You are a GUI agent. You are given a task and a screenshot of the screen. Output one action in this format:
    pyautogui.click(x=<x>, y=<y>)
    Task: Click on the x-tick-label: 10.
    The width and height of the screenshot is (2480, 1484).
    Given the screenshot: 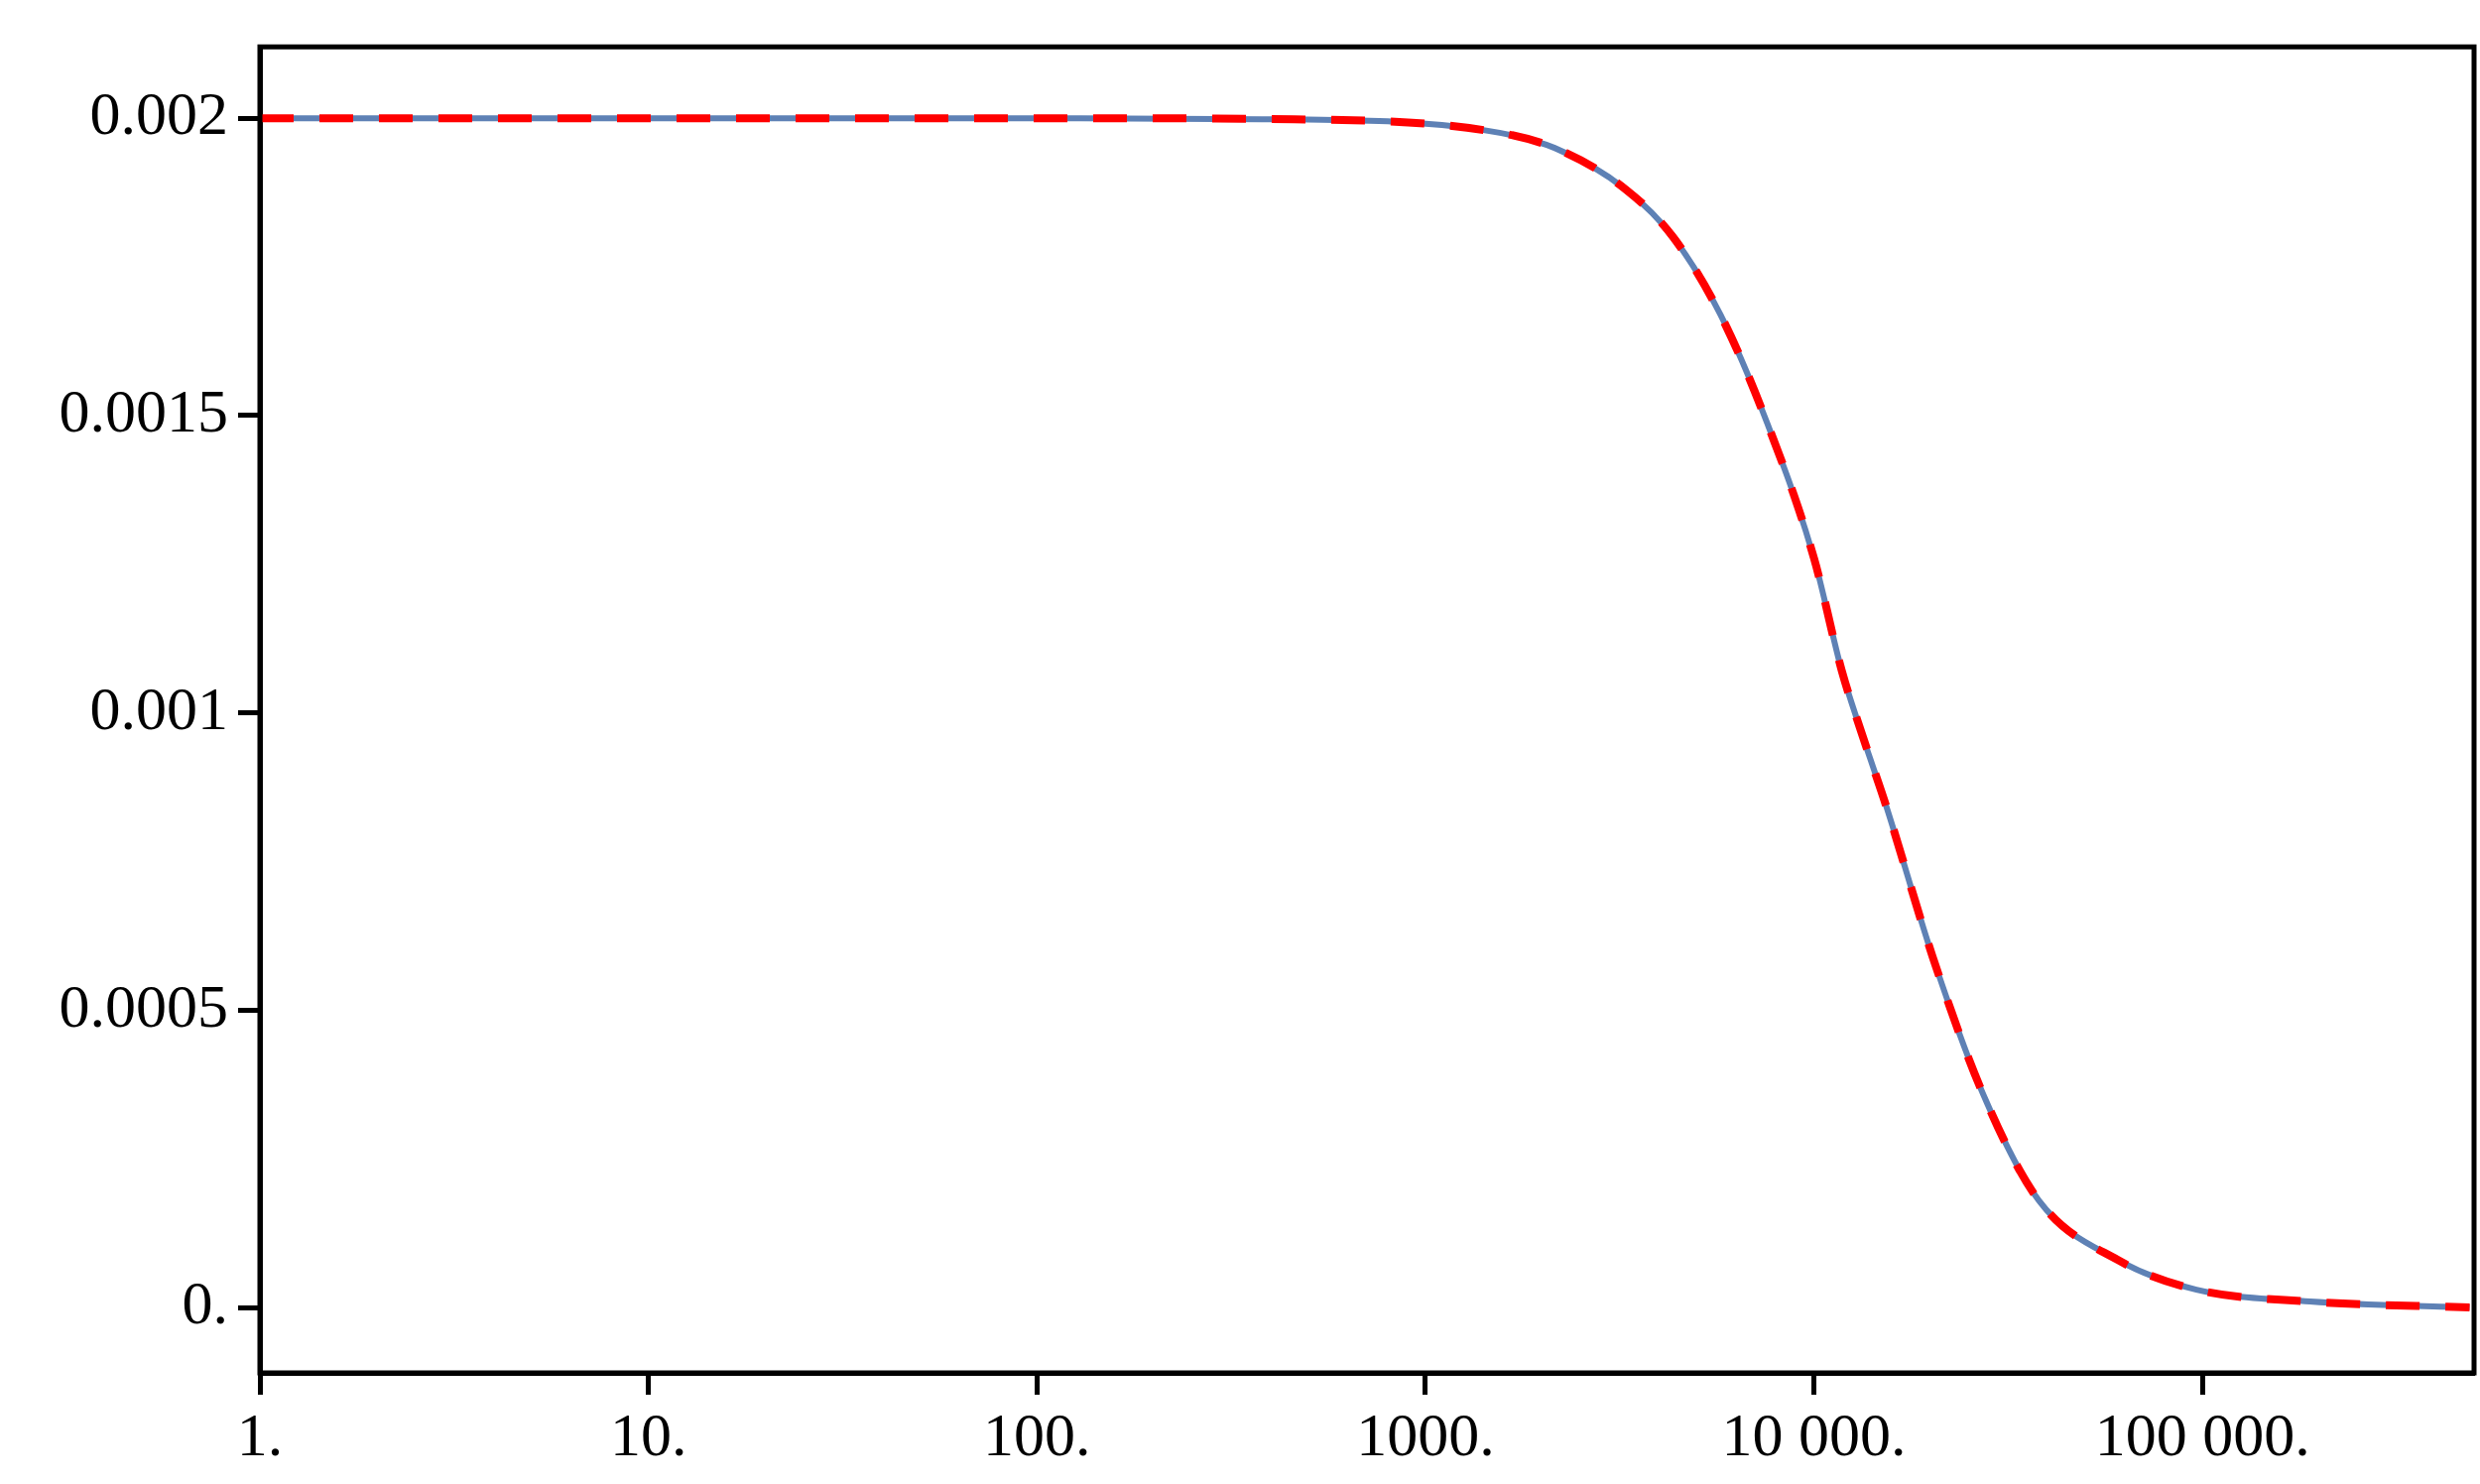 What is the action you would take?
    pyautogui.click(x=648, y=1435)
    